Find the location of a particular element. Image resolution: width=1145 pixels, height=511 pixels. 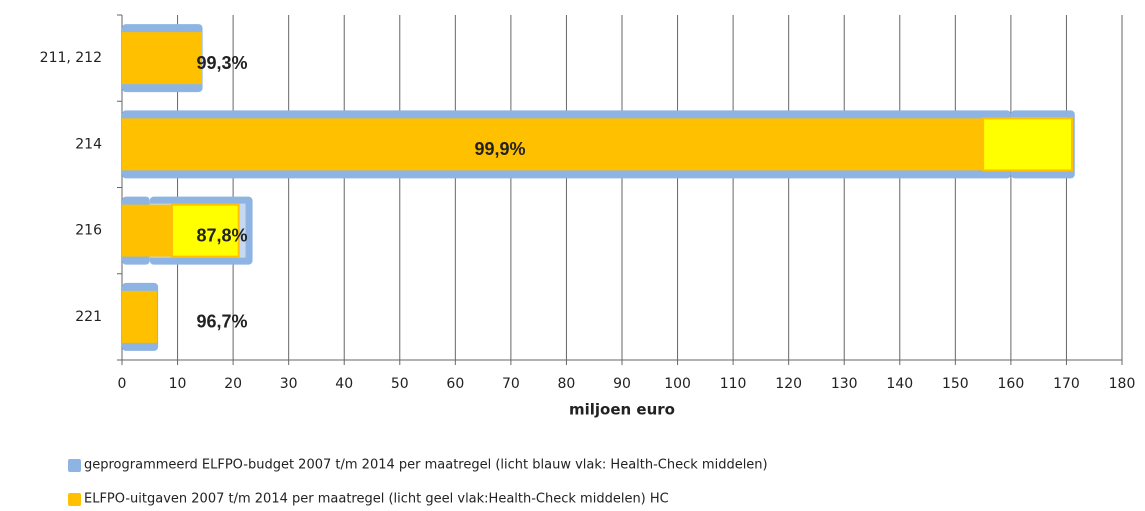

x-tick-label: 120 is located at coordinates (788, 384).